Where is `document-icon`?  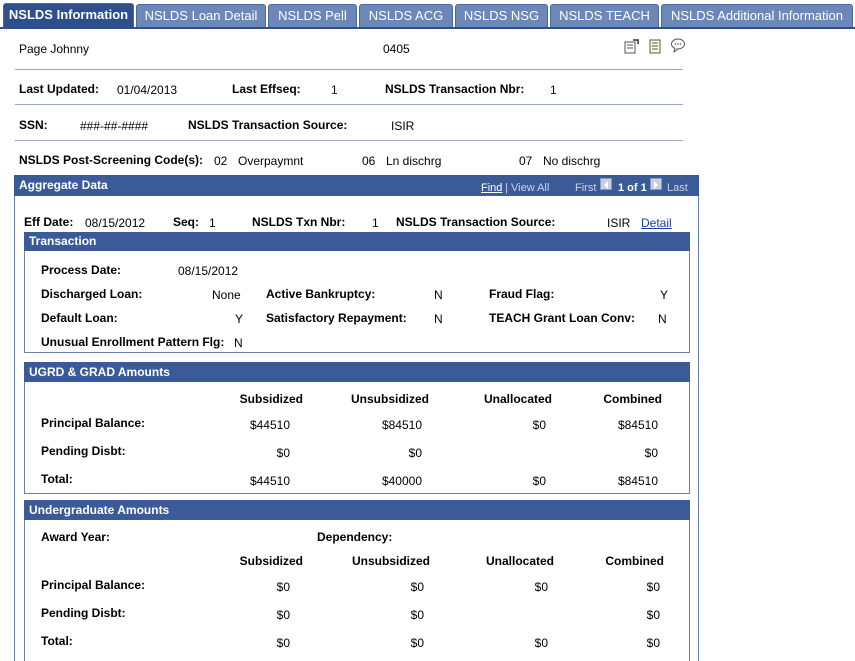
document-icon is located at coordinates (655, 46).